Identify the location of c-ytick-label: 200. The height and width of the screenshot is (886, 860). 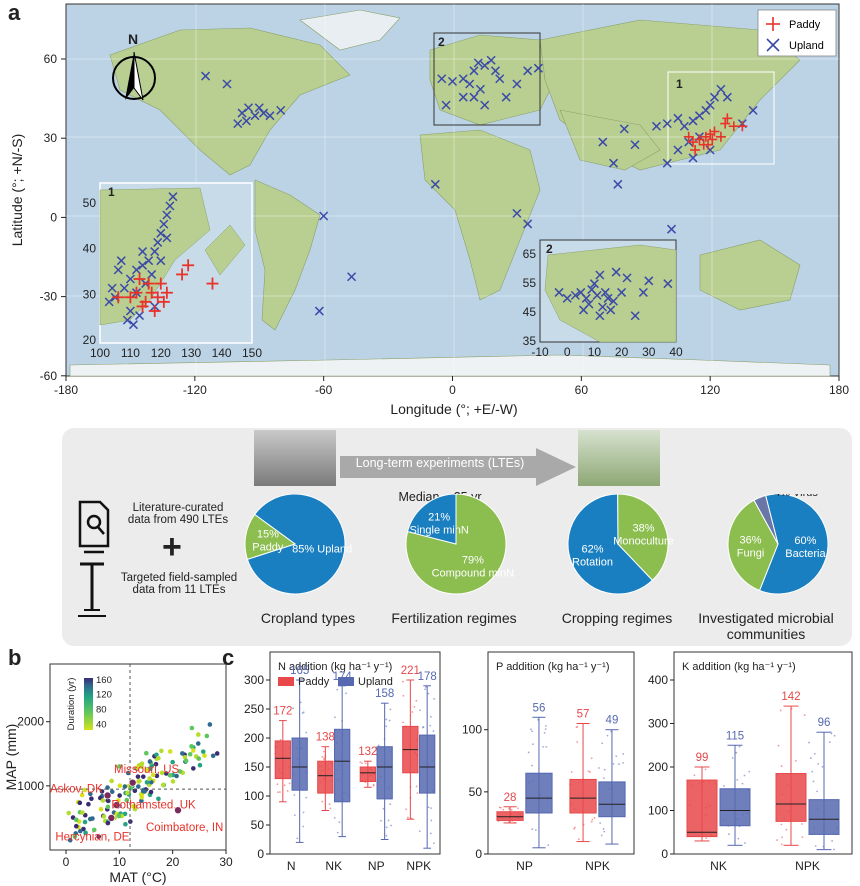
(254, 738).